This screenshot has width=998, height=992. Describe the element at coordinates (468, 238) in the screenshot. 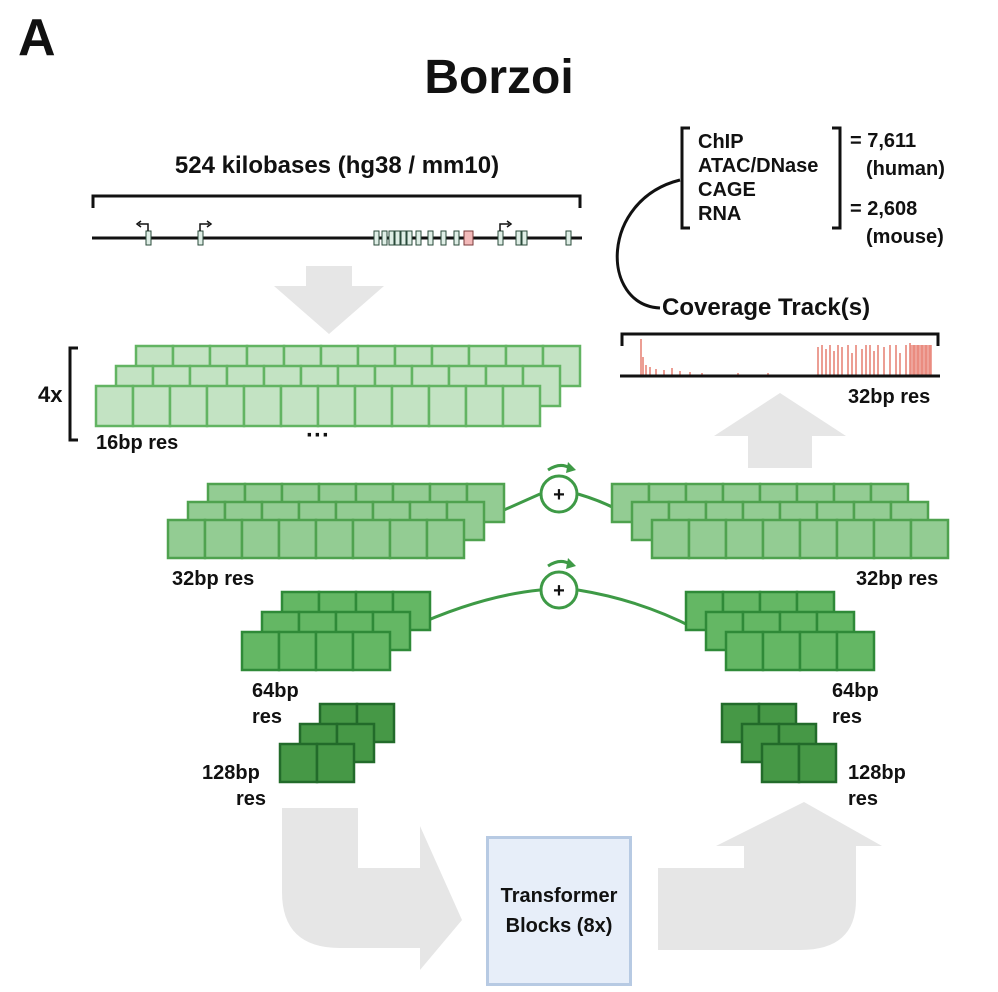

I see `target-gene-mark` at that location.